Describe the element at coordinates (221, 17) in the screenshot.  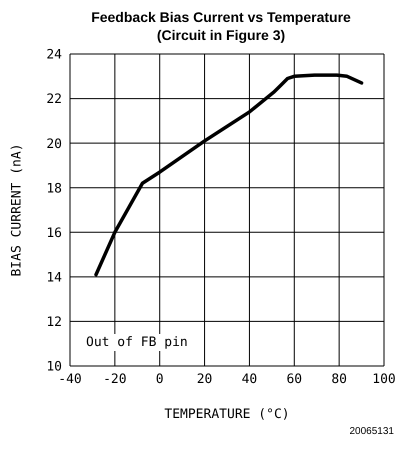
I see `chart-title: Feedback Bias Current vs Temperature` at that location.